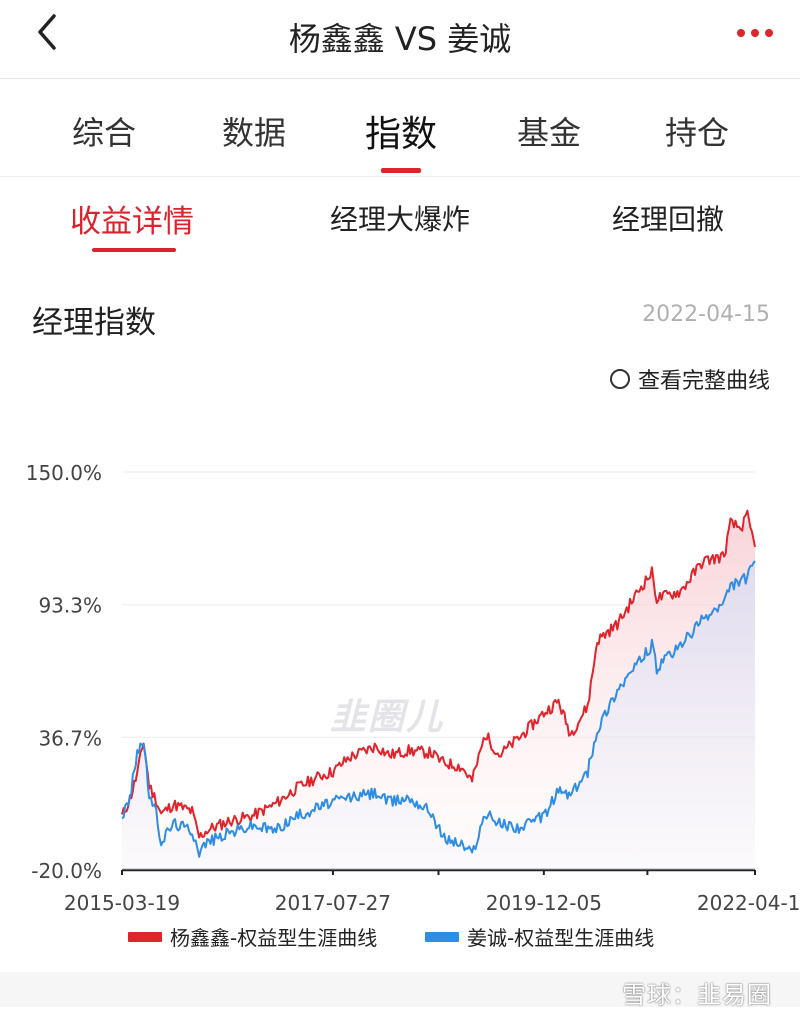  Describe the element at coordinates (696, 133) in the screenshot. I see `tab-holdings: 持仓` at that location.